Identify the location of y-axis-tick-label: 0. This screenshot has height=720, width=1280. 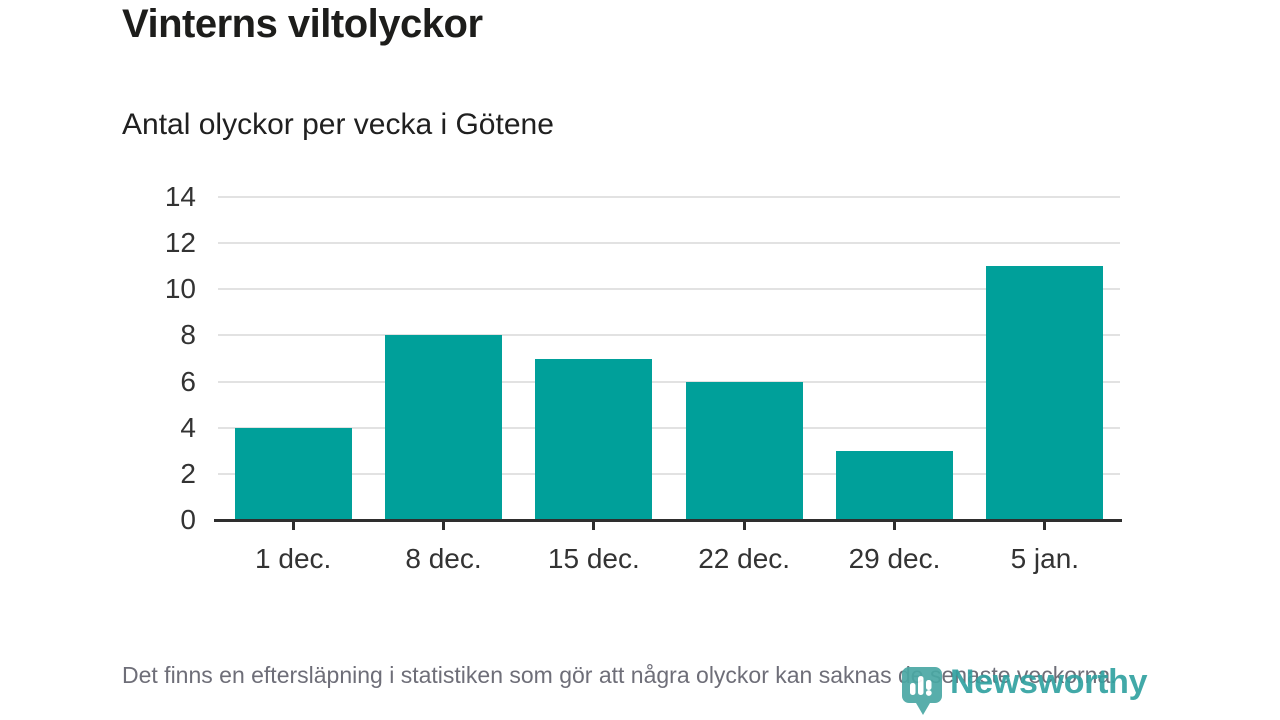
(188, 519).